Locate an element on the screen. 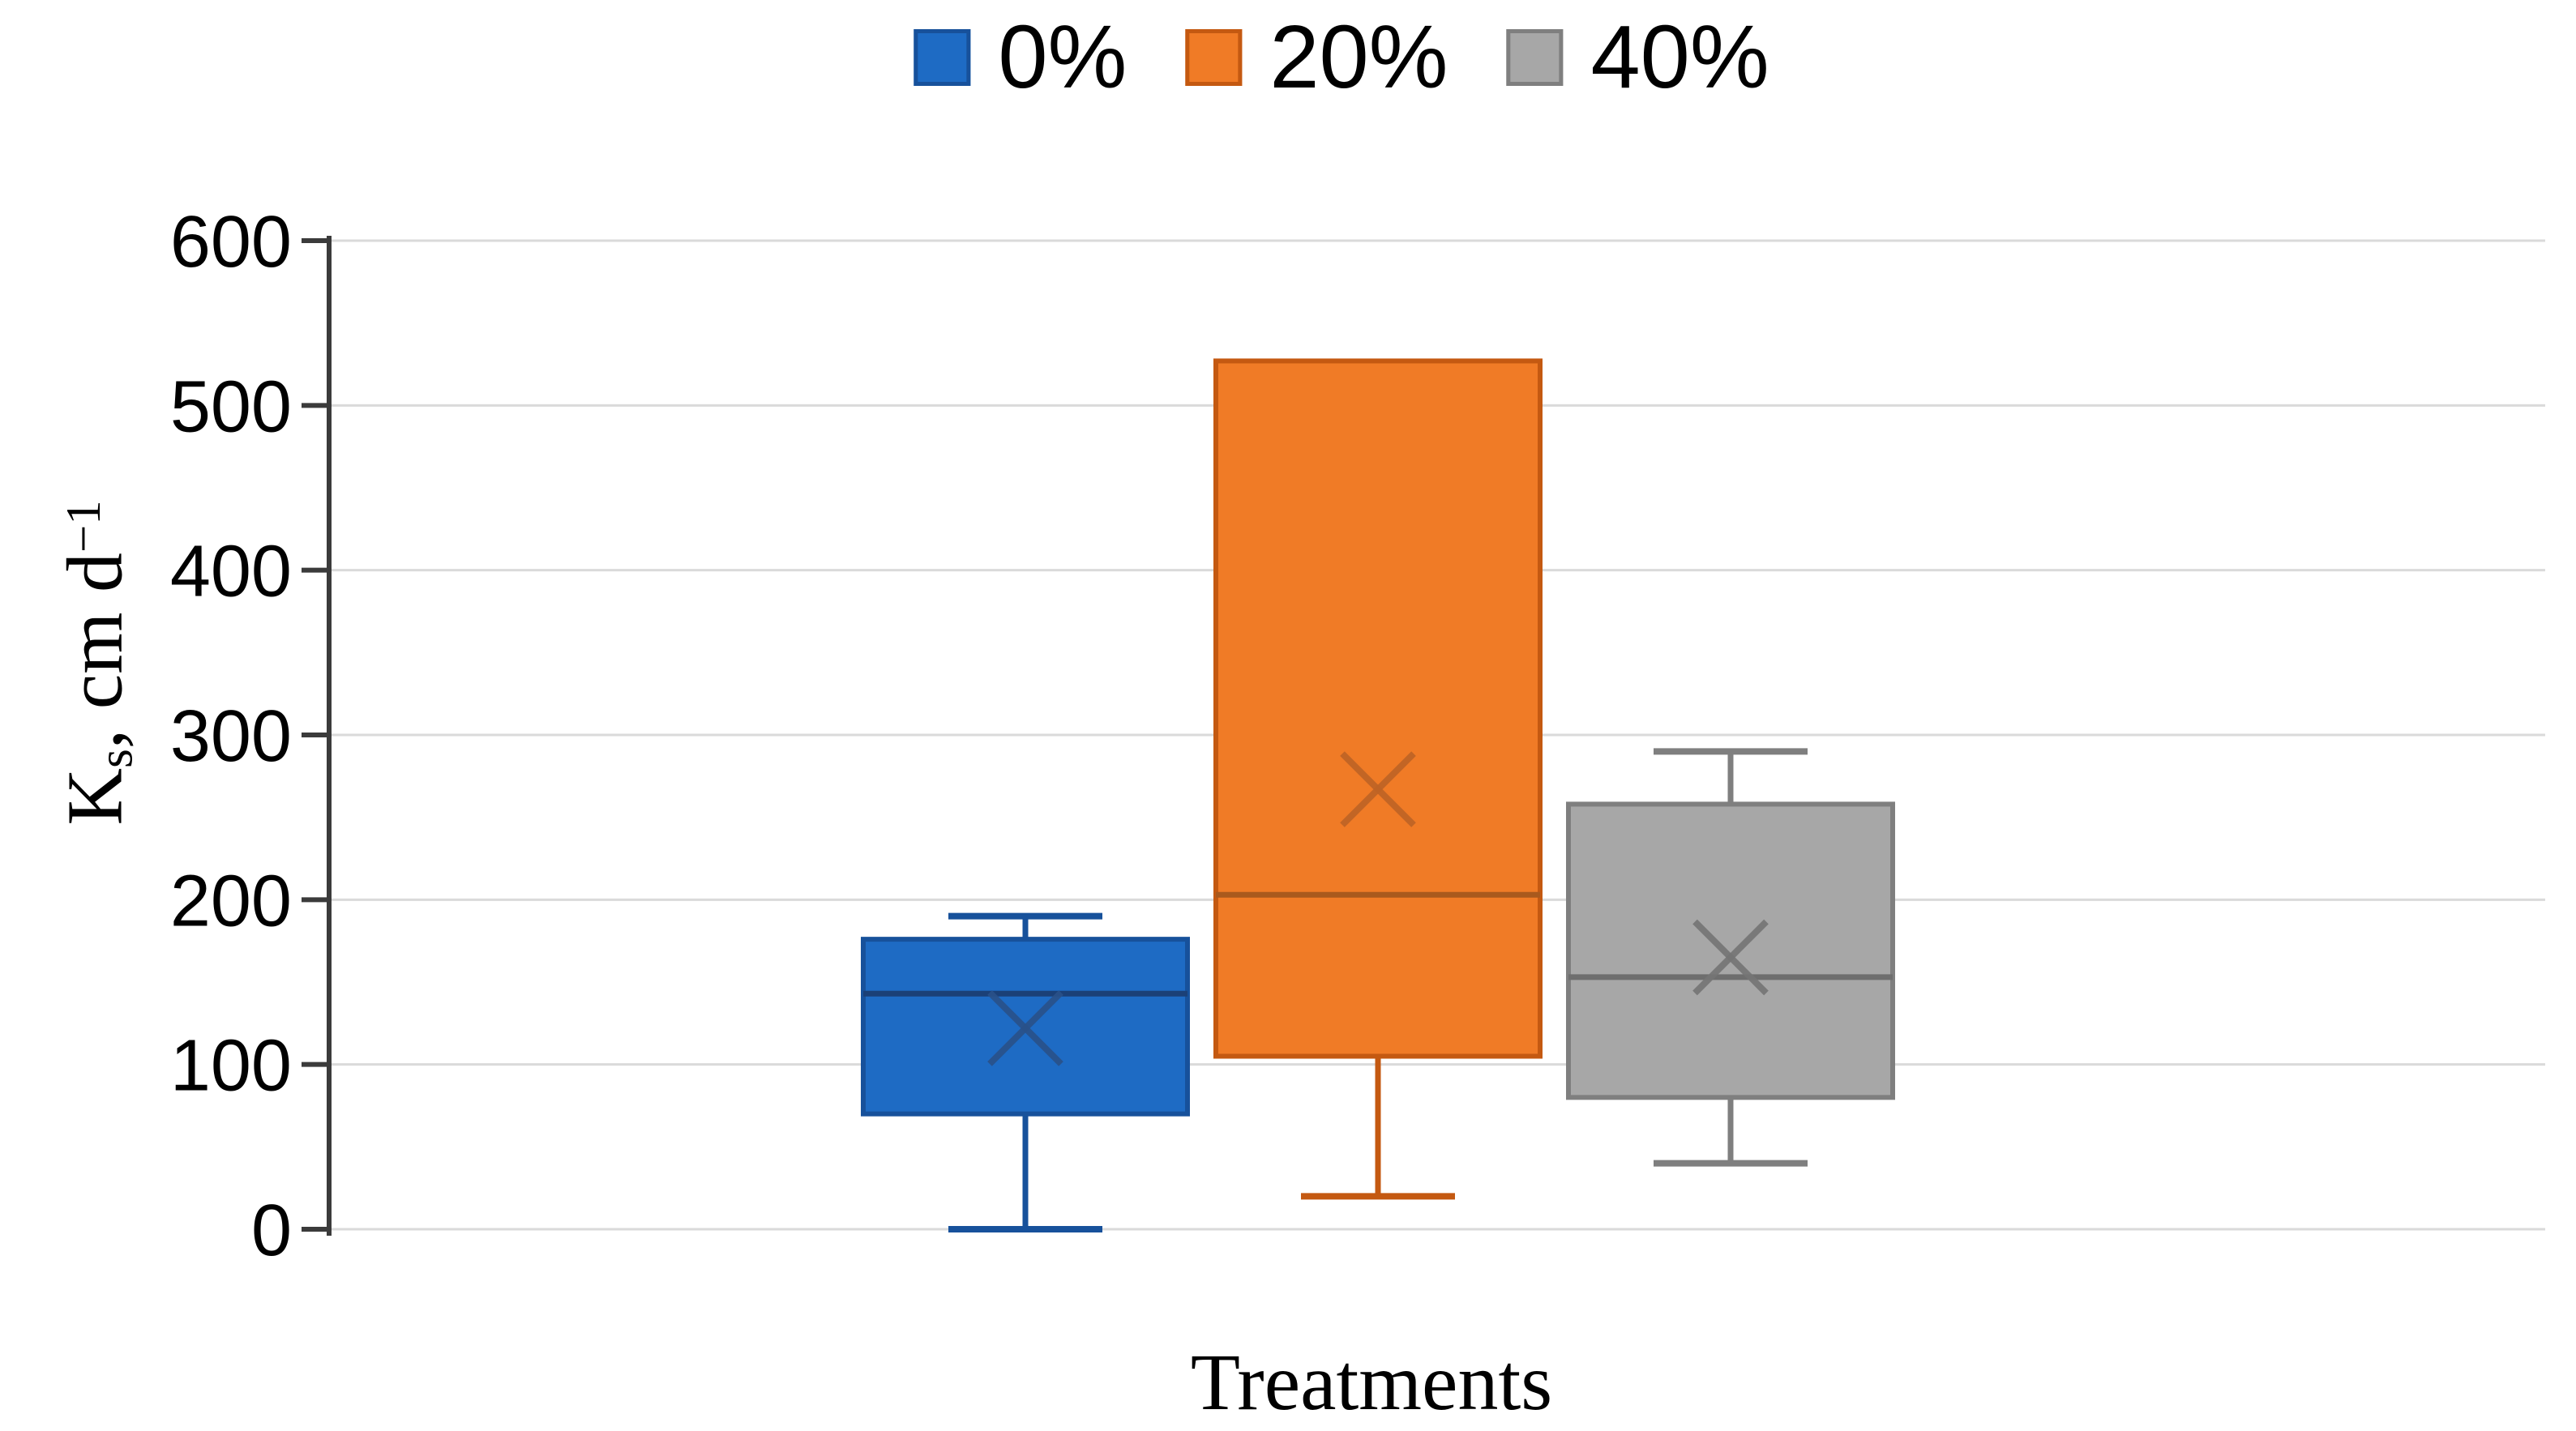  y-tick-label-200: 200 is located at coordinates (231, 901).